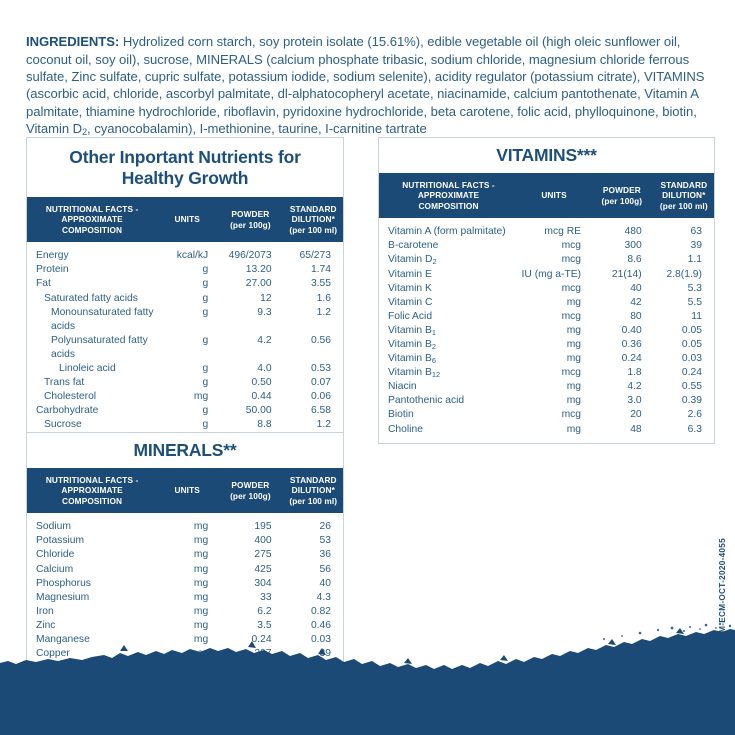  What do you see at coordinates (631, 330) in the screenshot?
I see `row-powder-value: 0.40` at bounding box center [631, 330].